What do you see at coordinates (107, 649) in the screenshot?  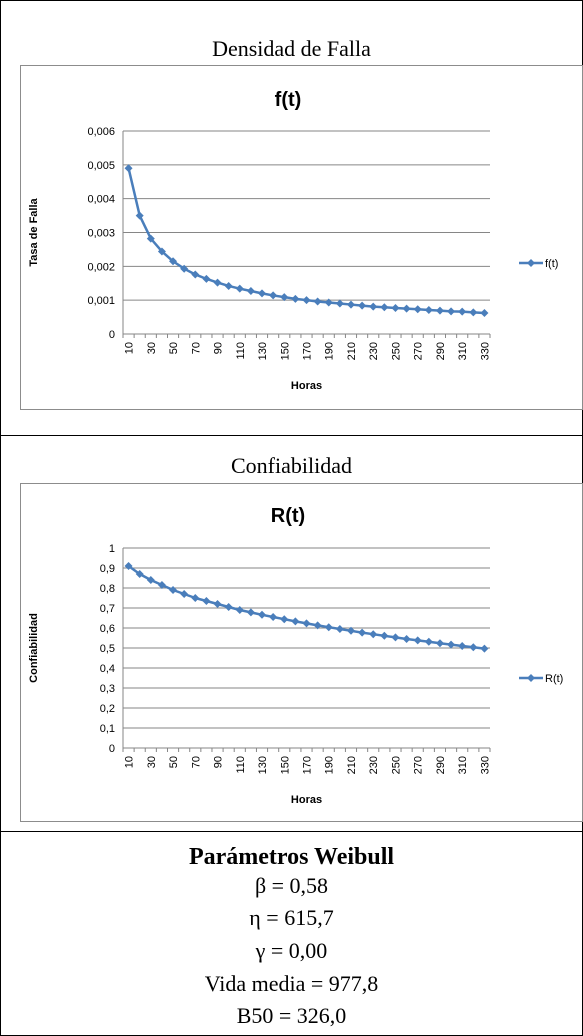 I see `y-tick-label: 0,5` at bounding box center [107, 649].